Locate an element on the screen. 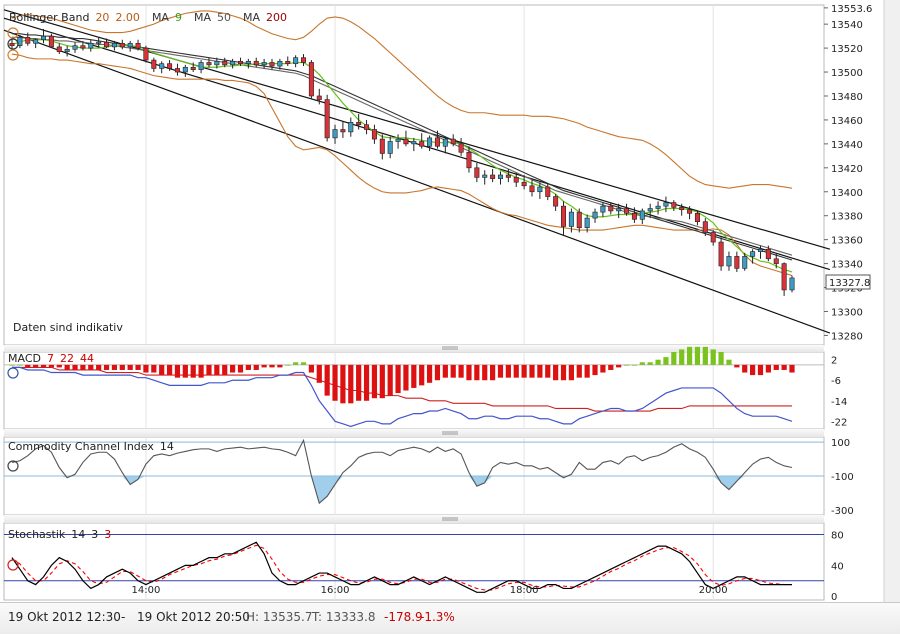 The height and width of the screenshot is (634, 900). macd-signal-line is located at coordinates (402, 389).